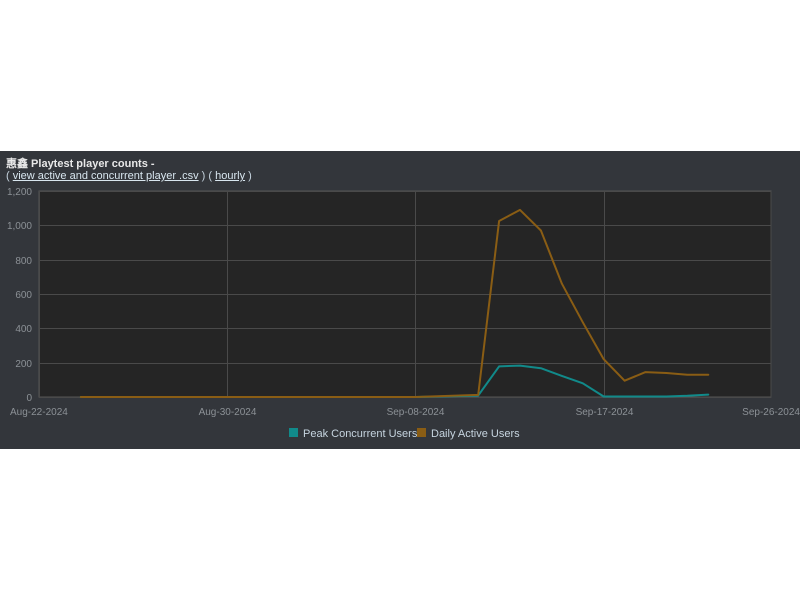 The image size is (800, 600). Describe the element at coordinates (248, 176) in the screenshot. I see `links-suffix: )` at that location.